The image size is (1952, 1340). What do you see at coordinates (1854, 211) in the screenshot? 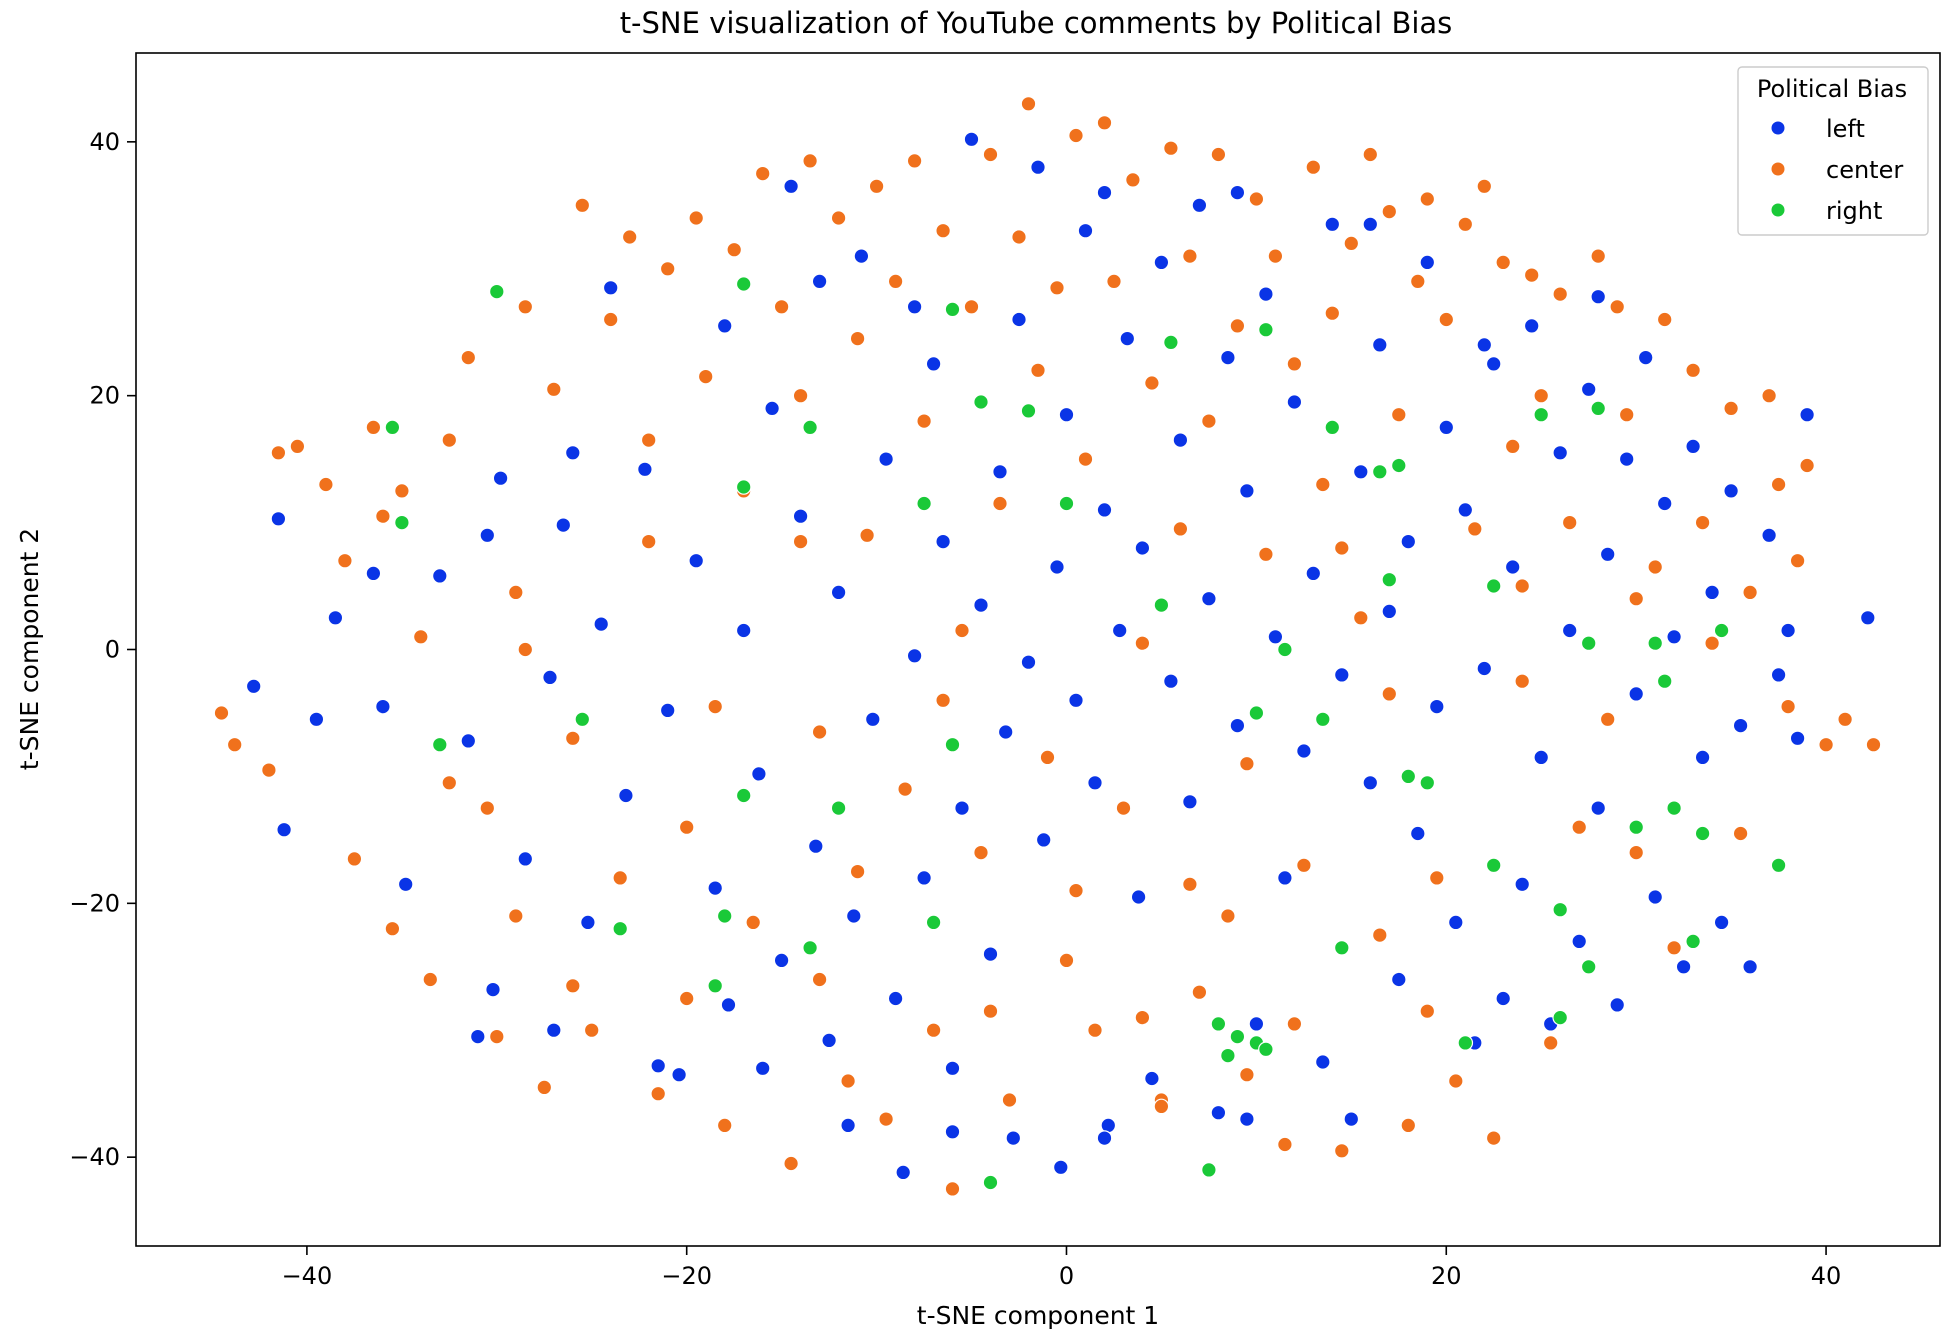
I see `legend-label-right: right` at bounding box center [1854, 211].